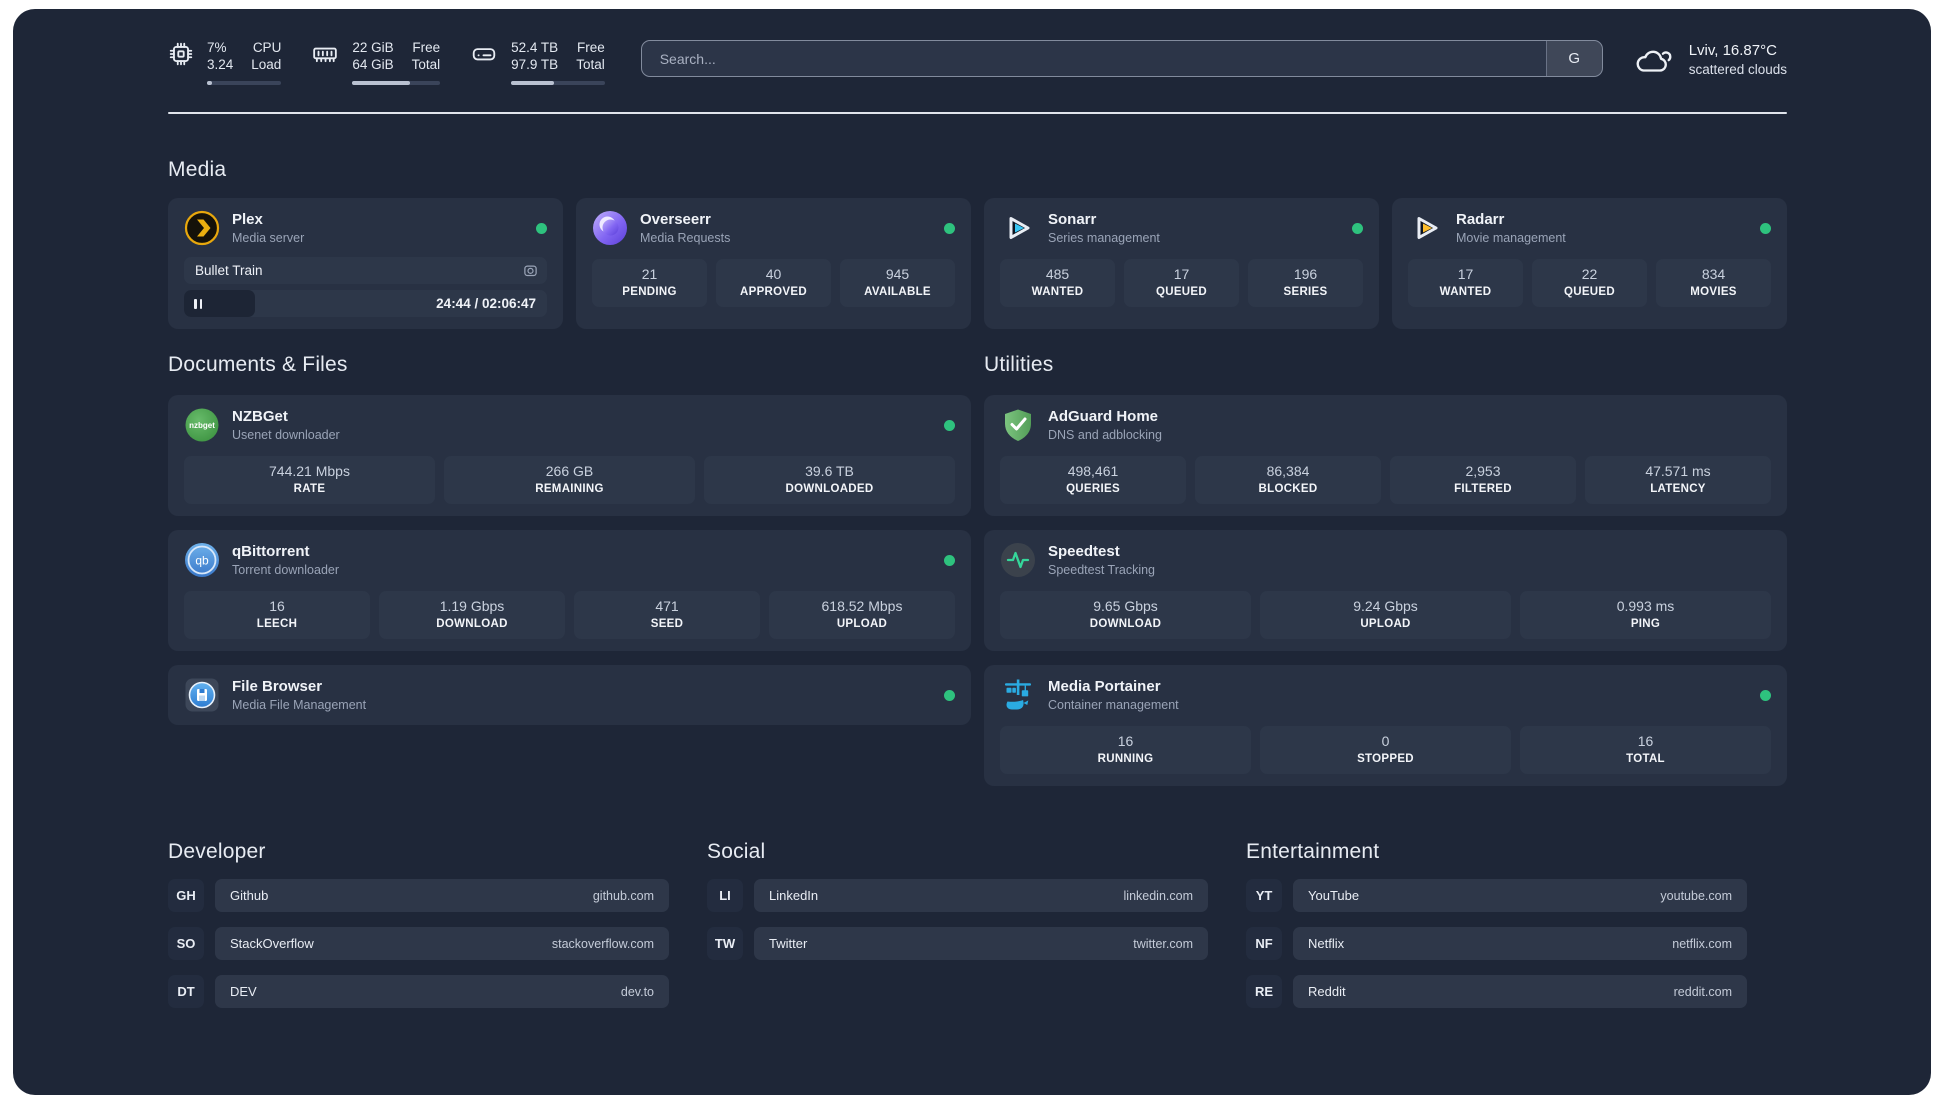 Image resolution: width=1944 pixels, height=1104 pixels. Describe the element at coordinates (1385, 750) in the screenshot. I see `stat-tile: 0 STOPPED` at that location.